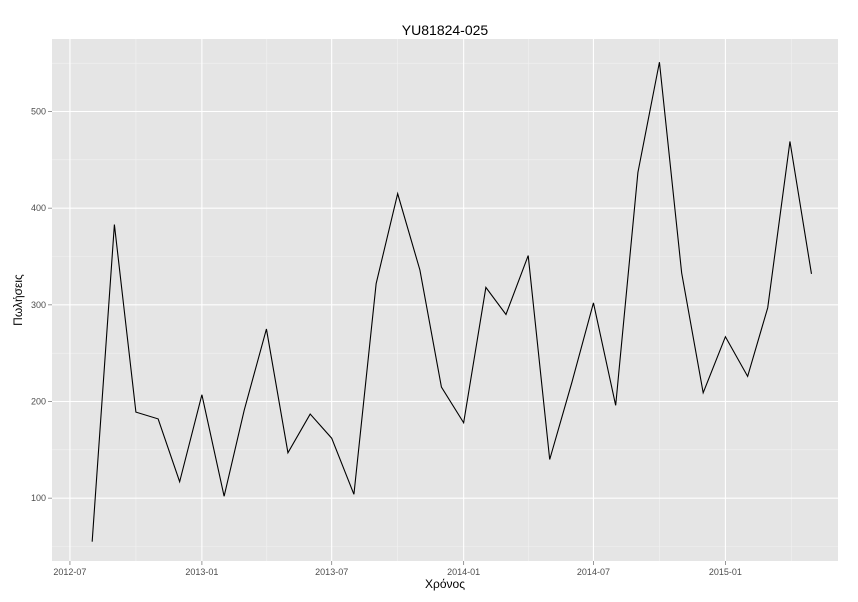 The width and height of the screenshot is (858, 602). What do you see at coordinates (38, 208) in the screenshot?
I see `y-tick-label: 400` at bounding box center [38, 208].